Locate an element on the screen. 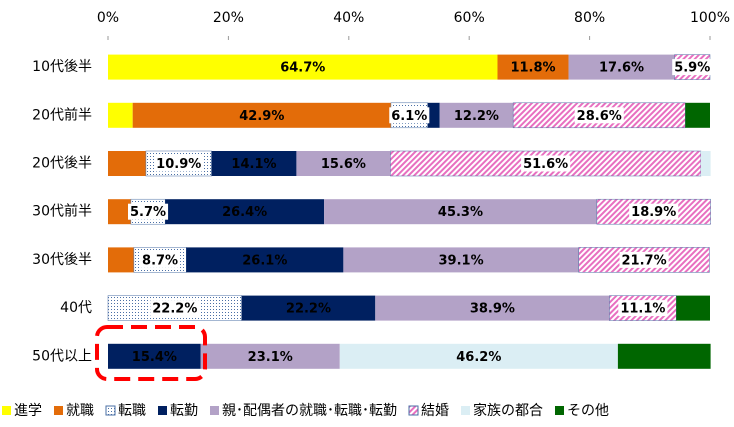 Image resolution: width=734 pixels, height=427 pixels. data-label: 5.9% is located at coordinates (692, 68).